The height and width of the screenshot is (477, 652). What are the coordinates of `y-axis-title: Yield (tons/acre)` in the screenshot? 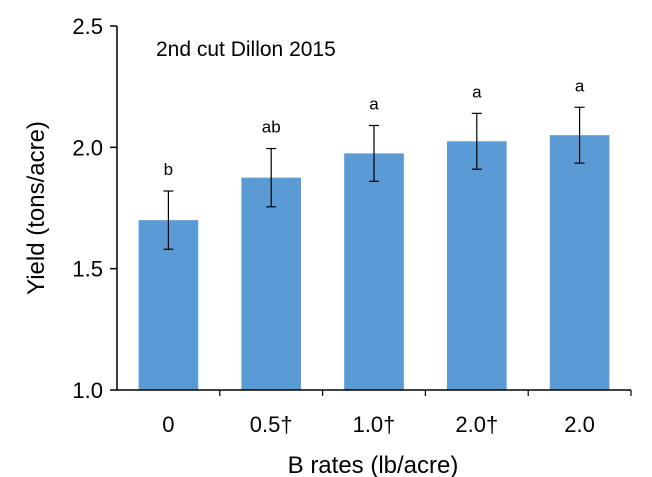 It's located at (36, 208).